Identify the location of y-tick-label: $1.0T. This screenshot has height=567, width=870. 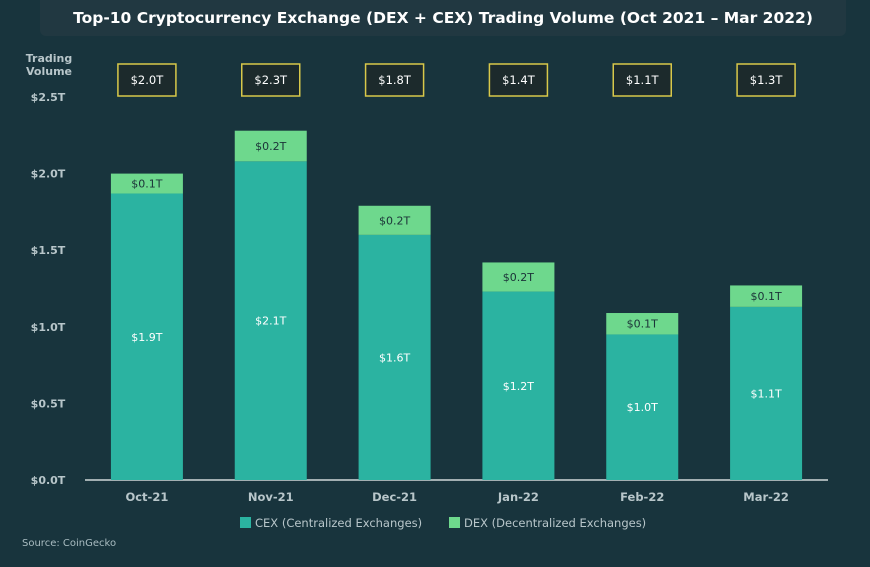
(48, 327).